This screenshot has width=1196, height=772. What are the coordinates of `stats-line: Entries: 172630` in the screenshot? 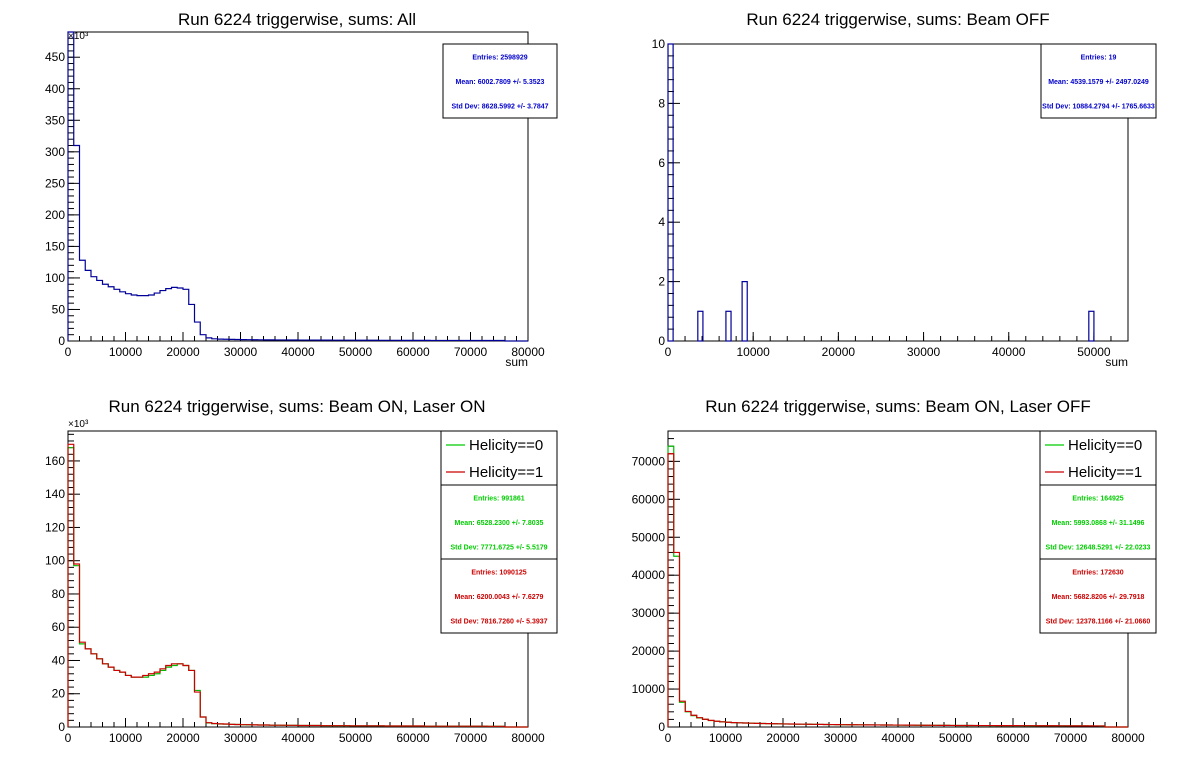 It's located at (1097, 572).